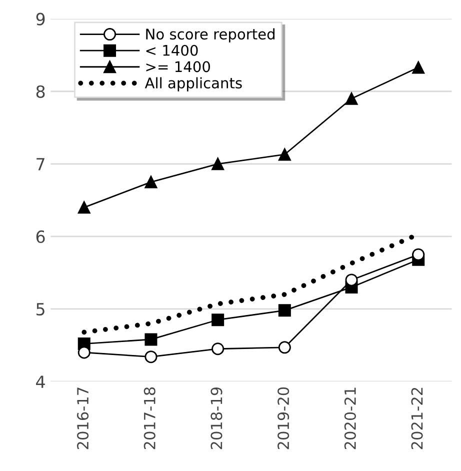 The width and height of the screenshot is (461, 471). What do you see at coordinates (216, 418) in the screenshot?
I see `x-tick-label: 2018-19` at bounding box center [216, 418].